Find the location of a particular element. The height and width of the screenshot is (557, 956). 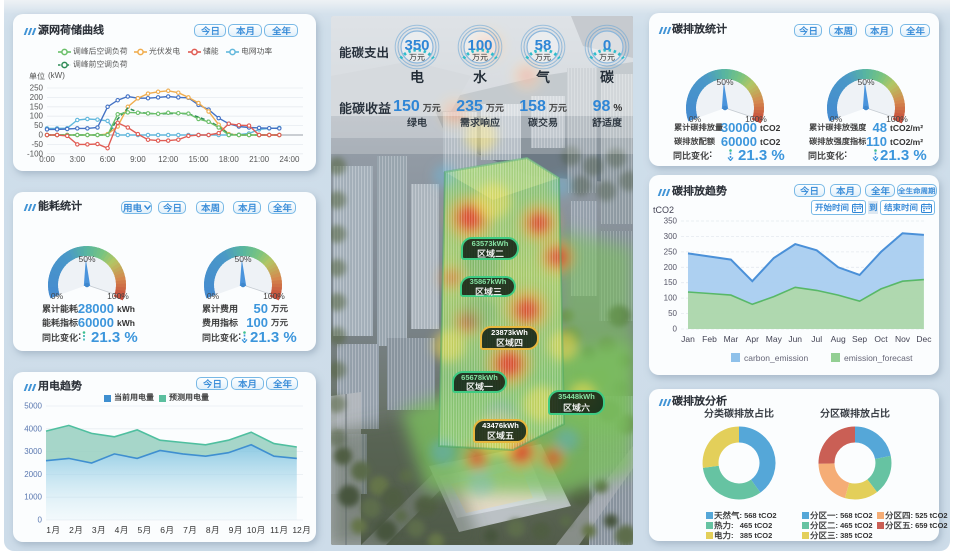

svg-text: Feb is located at coordinates (709, 339).